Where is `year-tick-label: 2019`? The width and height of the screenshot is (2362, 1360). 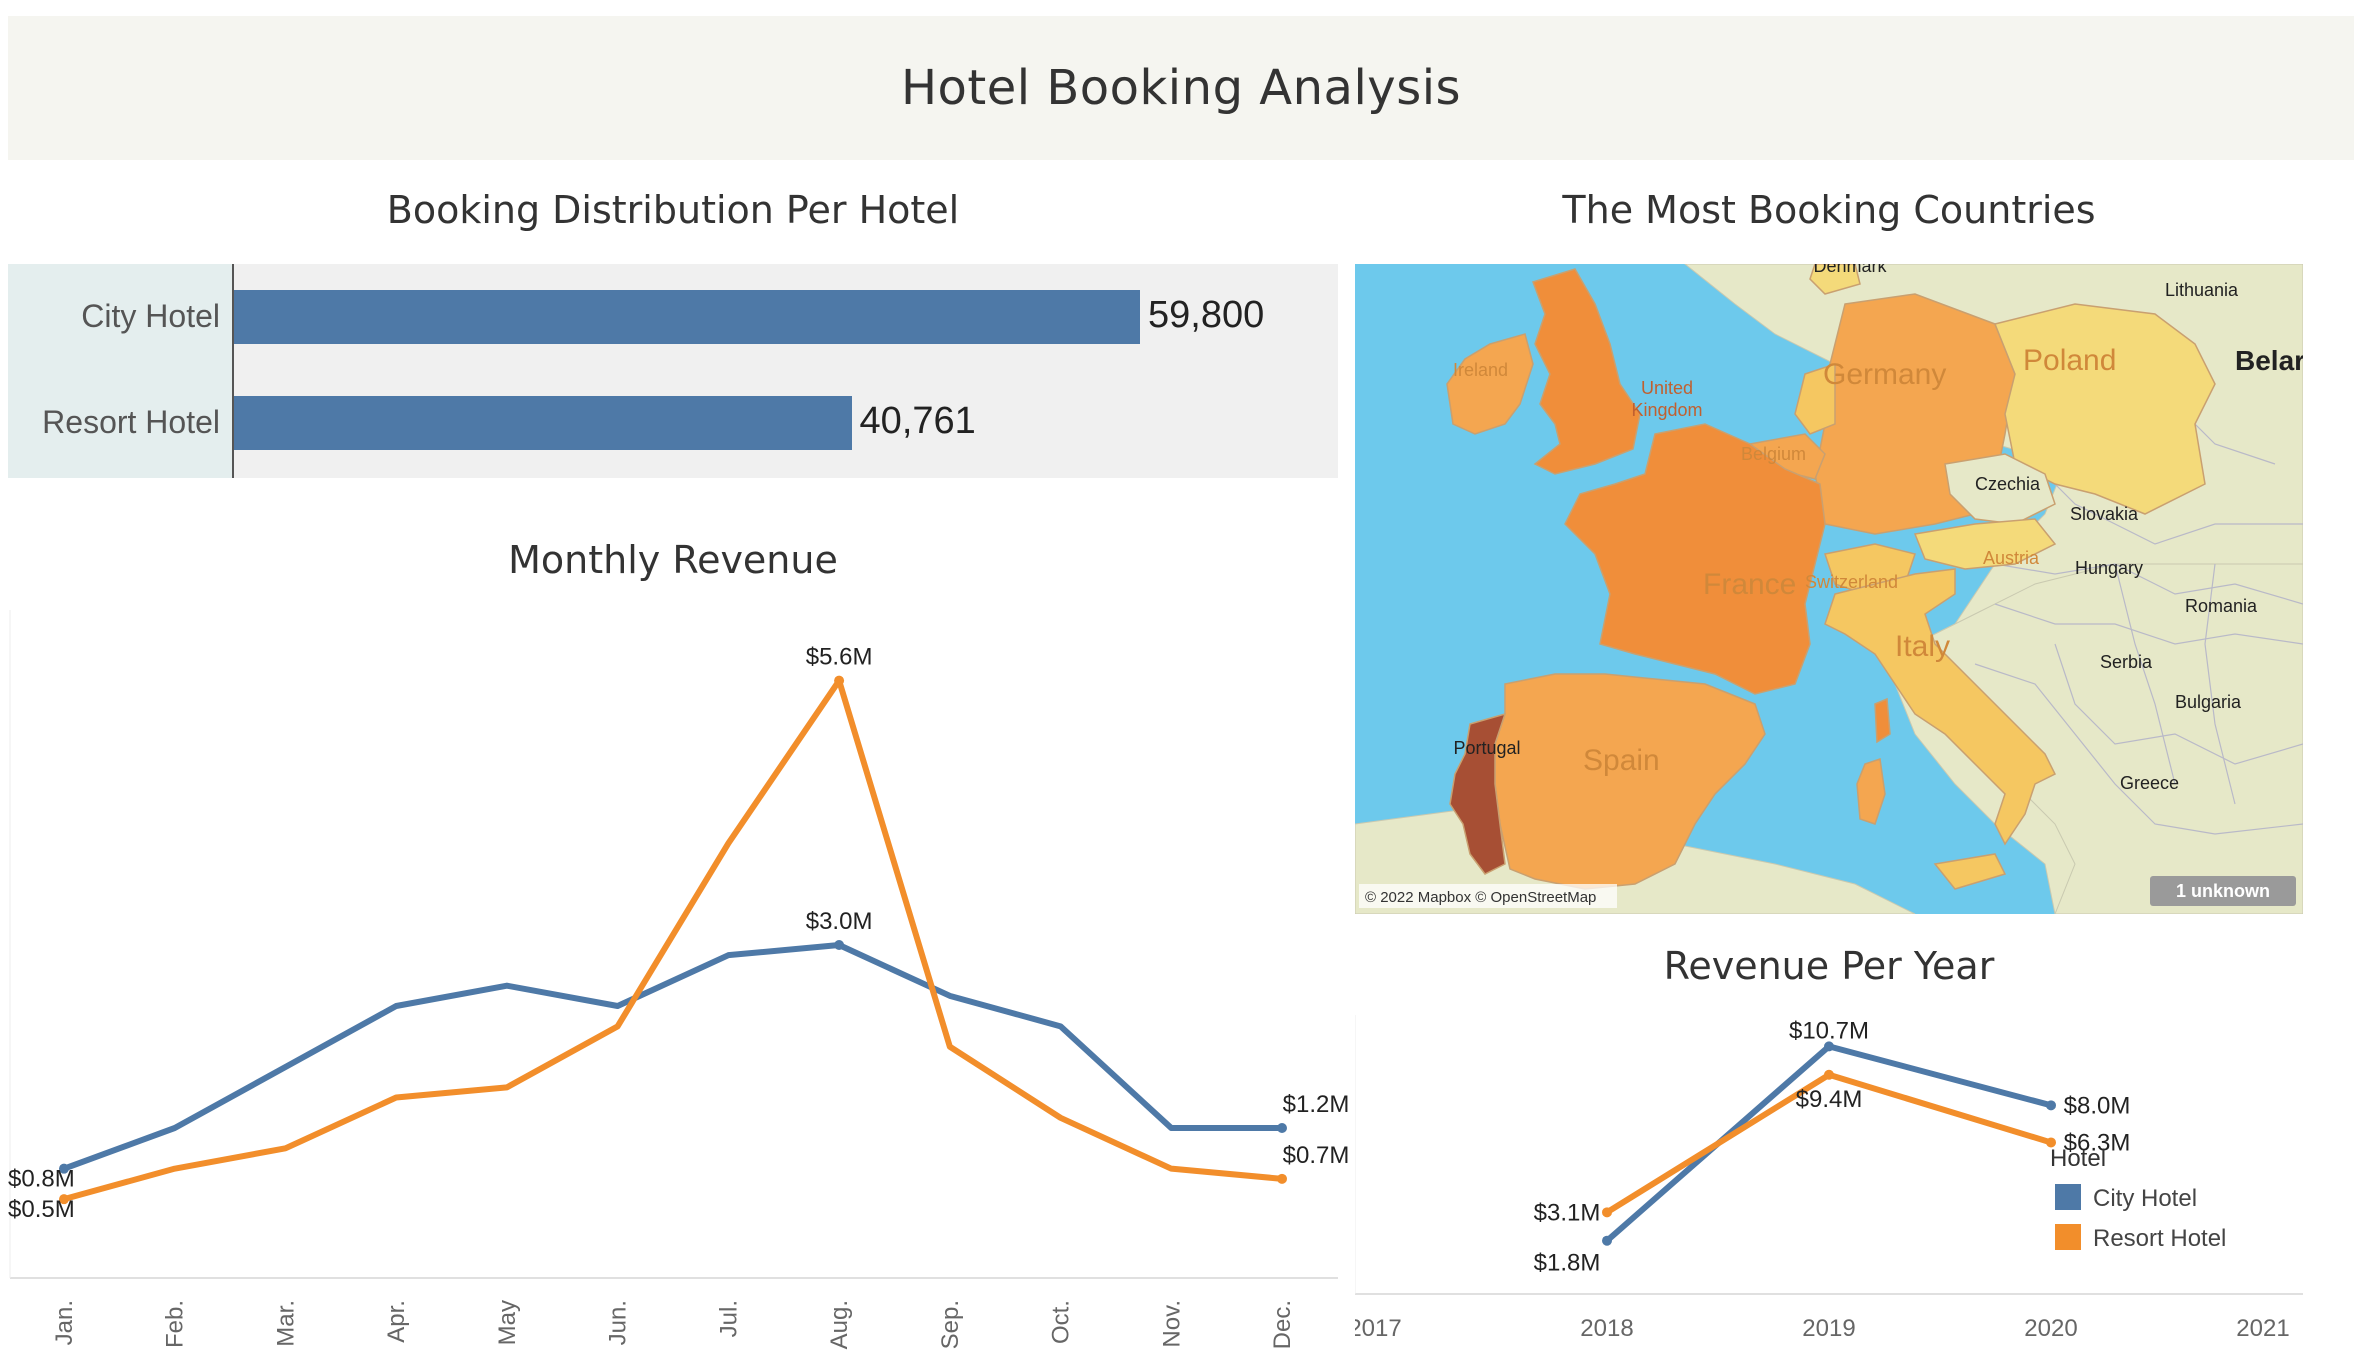
year-tick-label: 2019 is located at coordinates (1828, 1328).